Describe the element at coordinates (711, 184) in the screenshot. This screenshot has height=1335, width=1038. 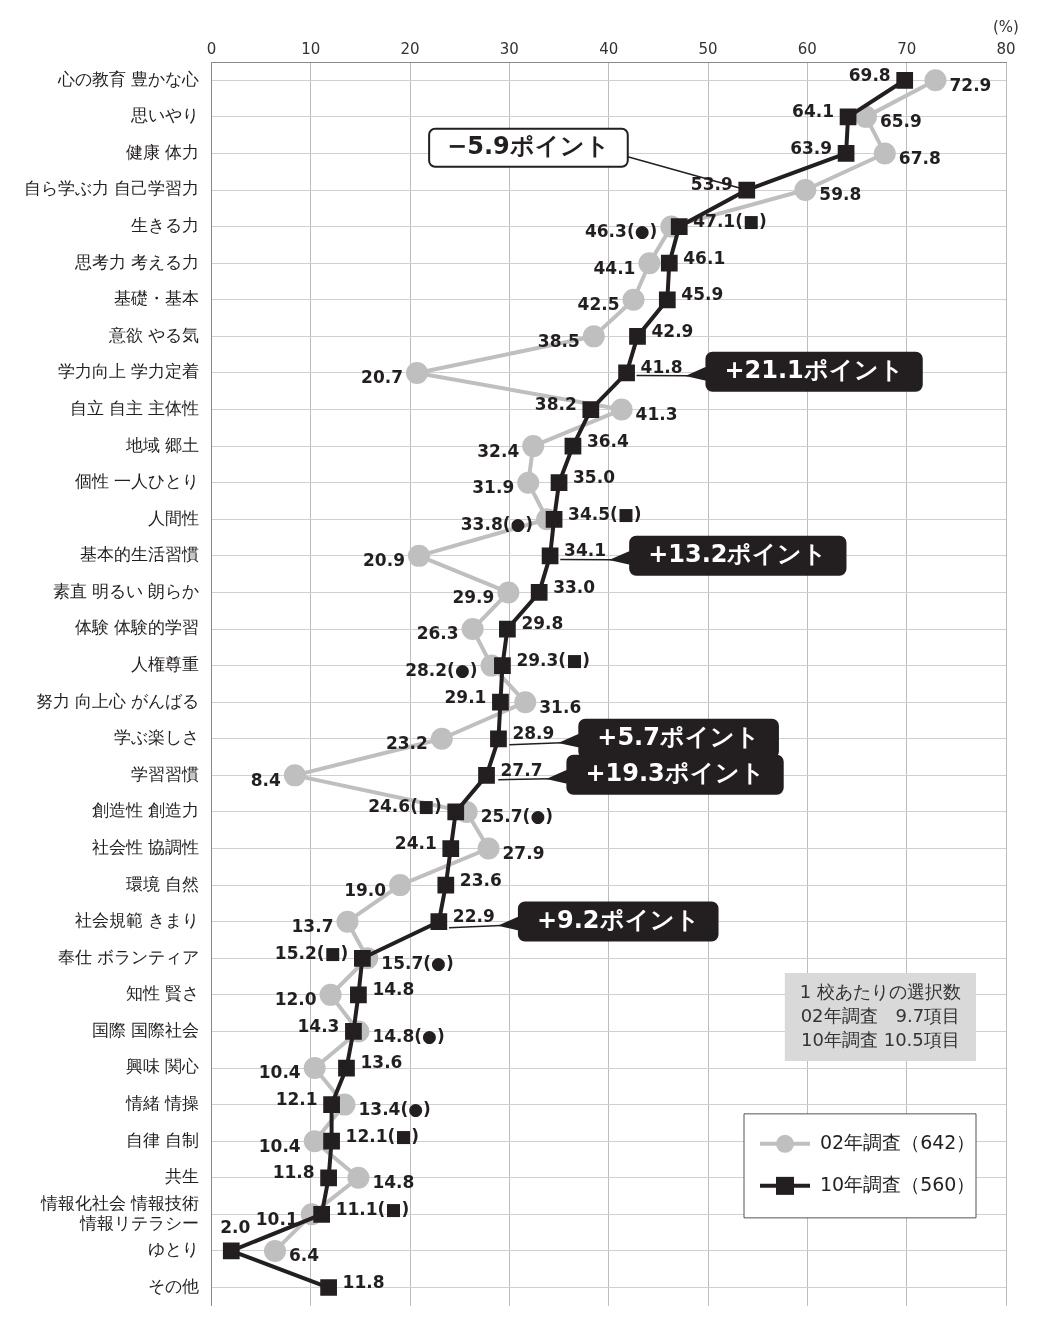
I see `data-label: 53.9` at that location.